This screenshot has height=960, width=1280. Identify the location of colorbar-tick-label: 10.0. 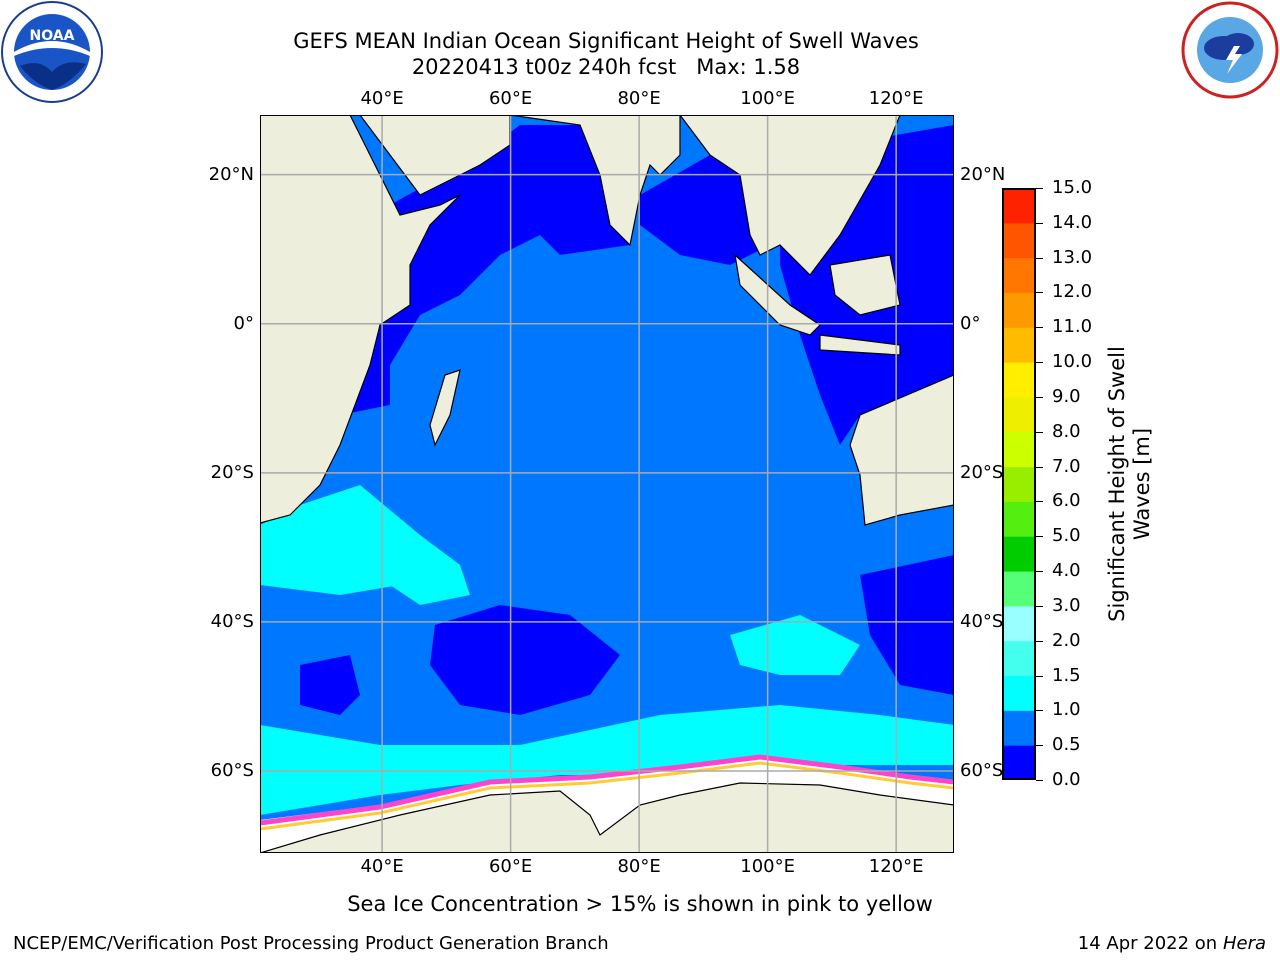
(1072, 362).